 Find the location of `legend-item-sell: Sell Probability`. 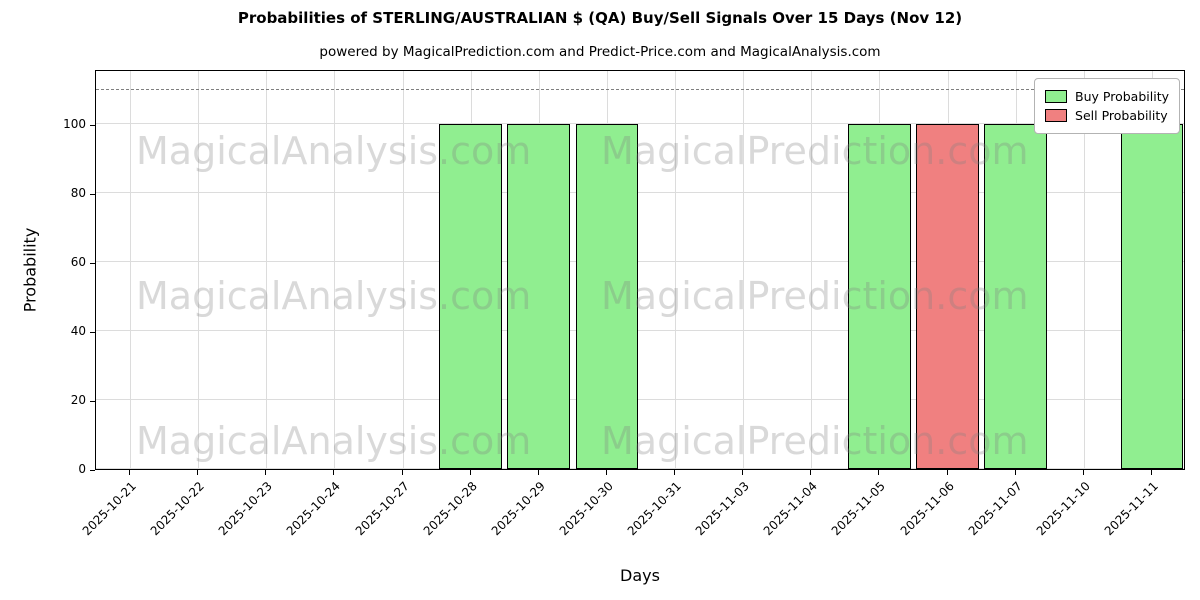

legend-item-sell: Sell Probability is located at coordinates (1107, 115).